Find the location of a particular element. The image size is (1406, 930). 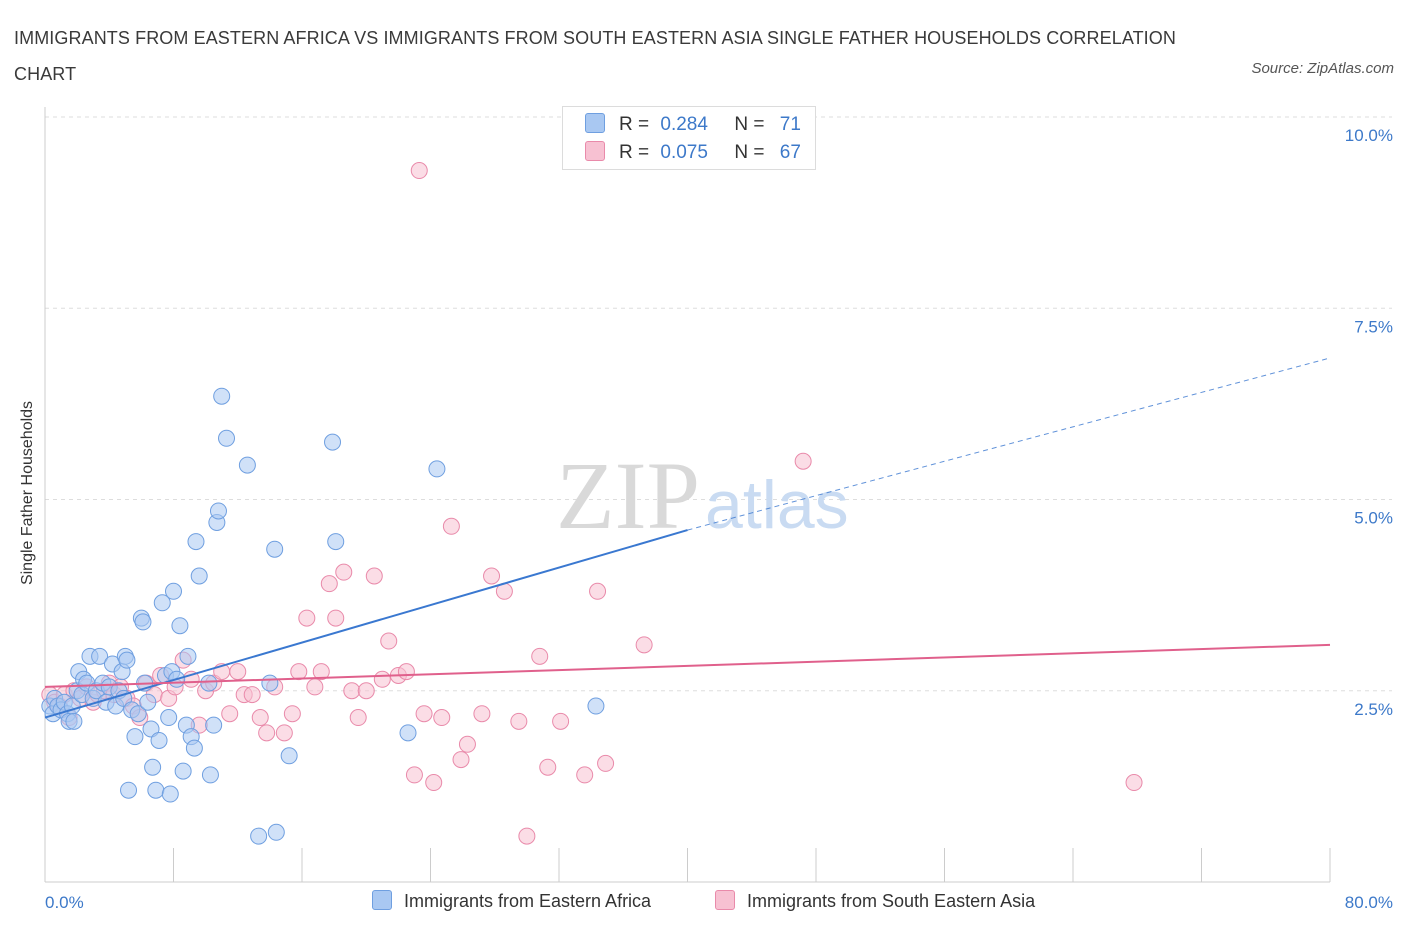

legend-n-value-blue: 71 is located at coordinates (790, 124).